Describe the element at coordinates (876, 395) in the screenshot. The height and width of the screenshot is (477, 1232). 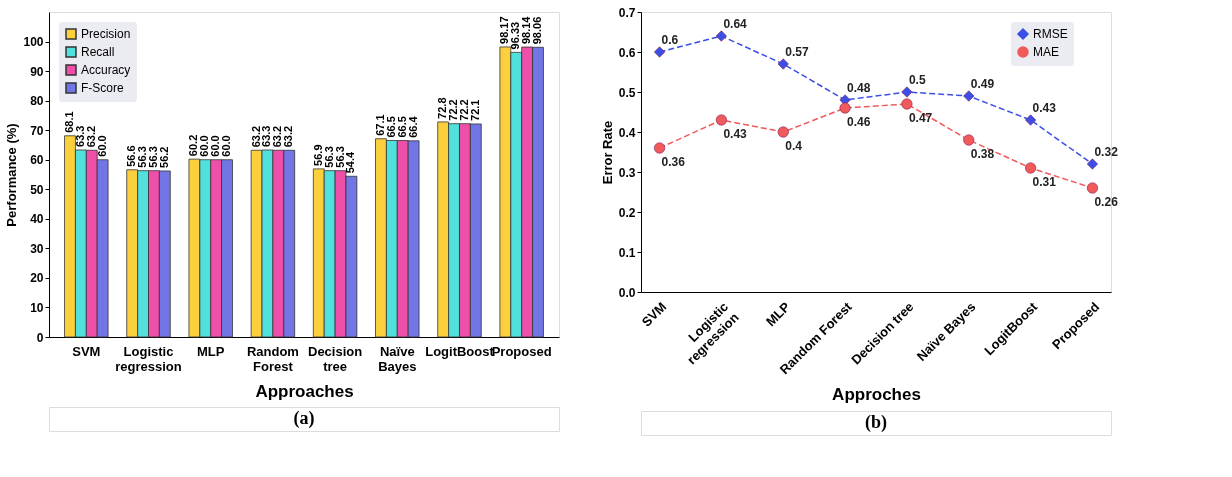
I see `x-axis-title: Approches` at that location.